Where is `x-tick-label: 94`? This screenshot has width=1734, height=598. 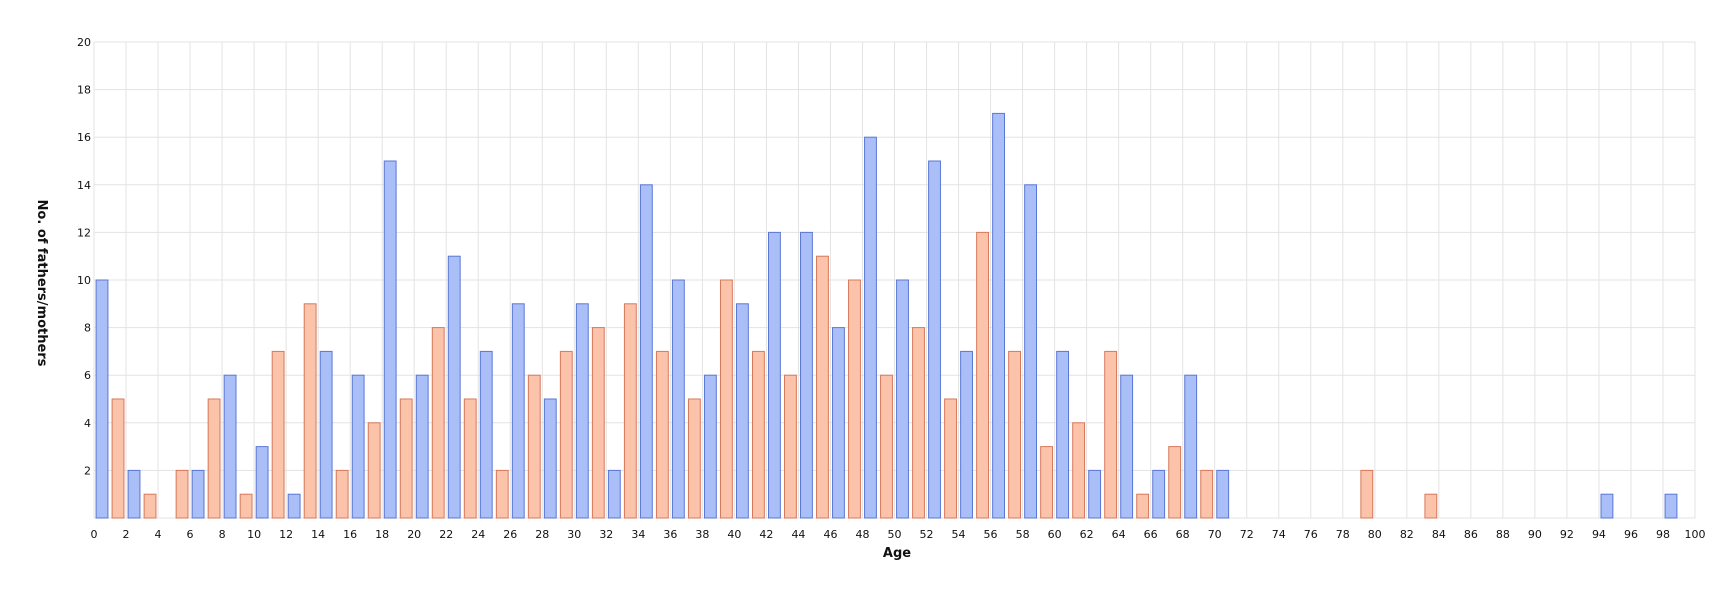
x-tick-label: 94 is located at coordinates (1599, 534).